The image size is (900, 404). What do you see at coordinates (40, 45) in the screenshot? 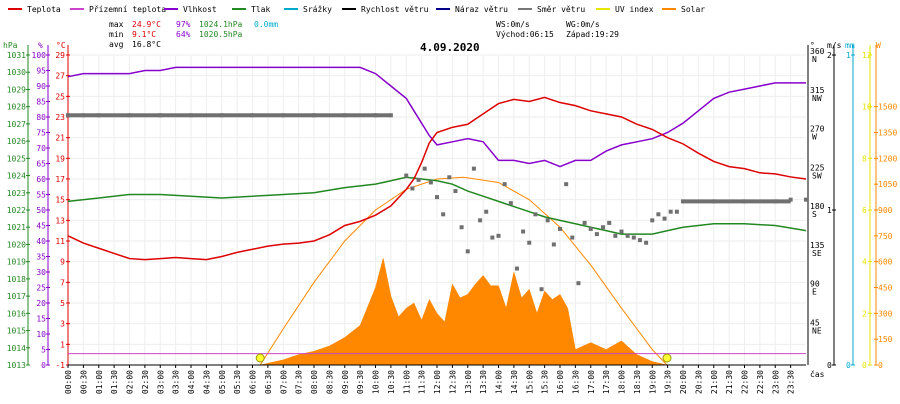
I see `unit-percent: %` at bounding box center [40, 45].